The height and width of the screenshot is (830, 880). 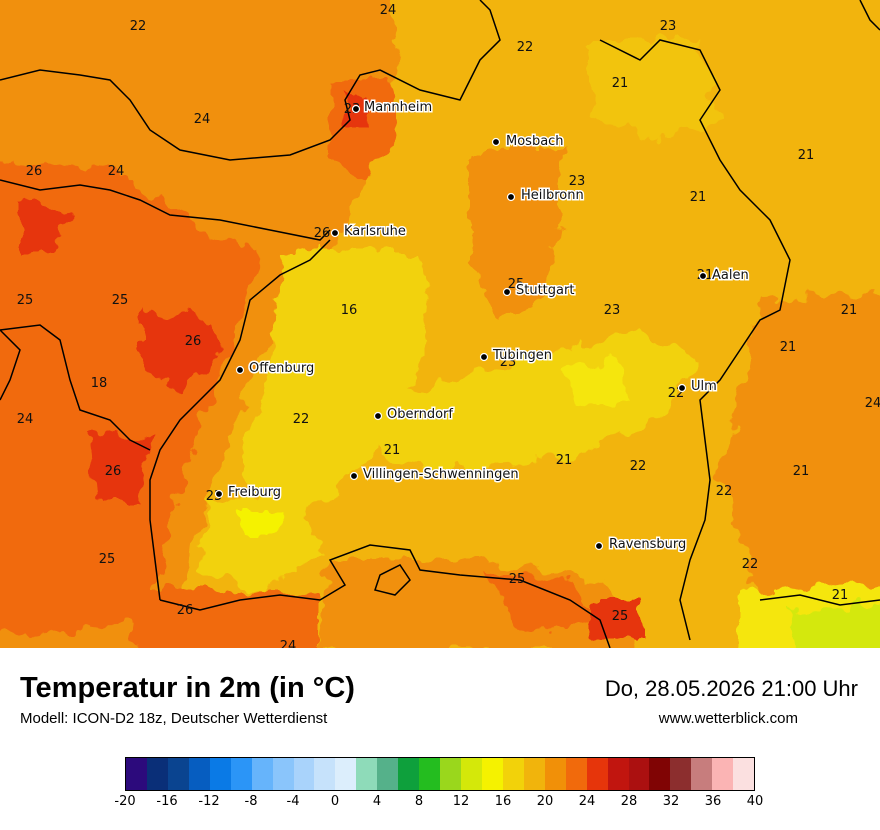 I want to click on svg-text: Freiburg, so click(x=254, y=492).